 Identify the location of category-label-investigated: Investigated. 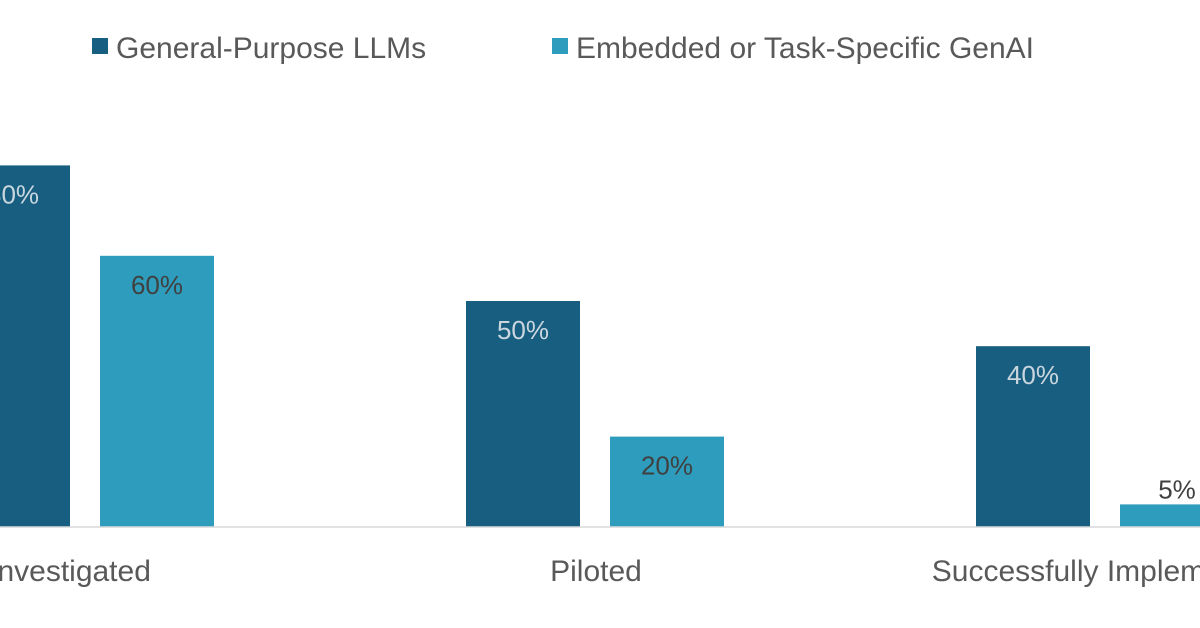
(75, 571).